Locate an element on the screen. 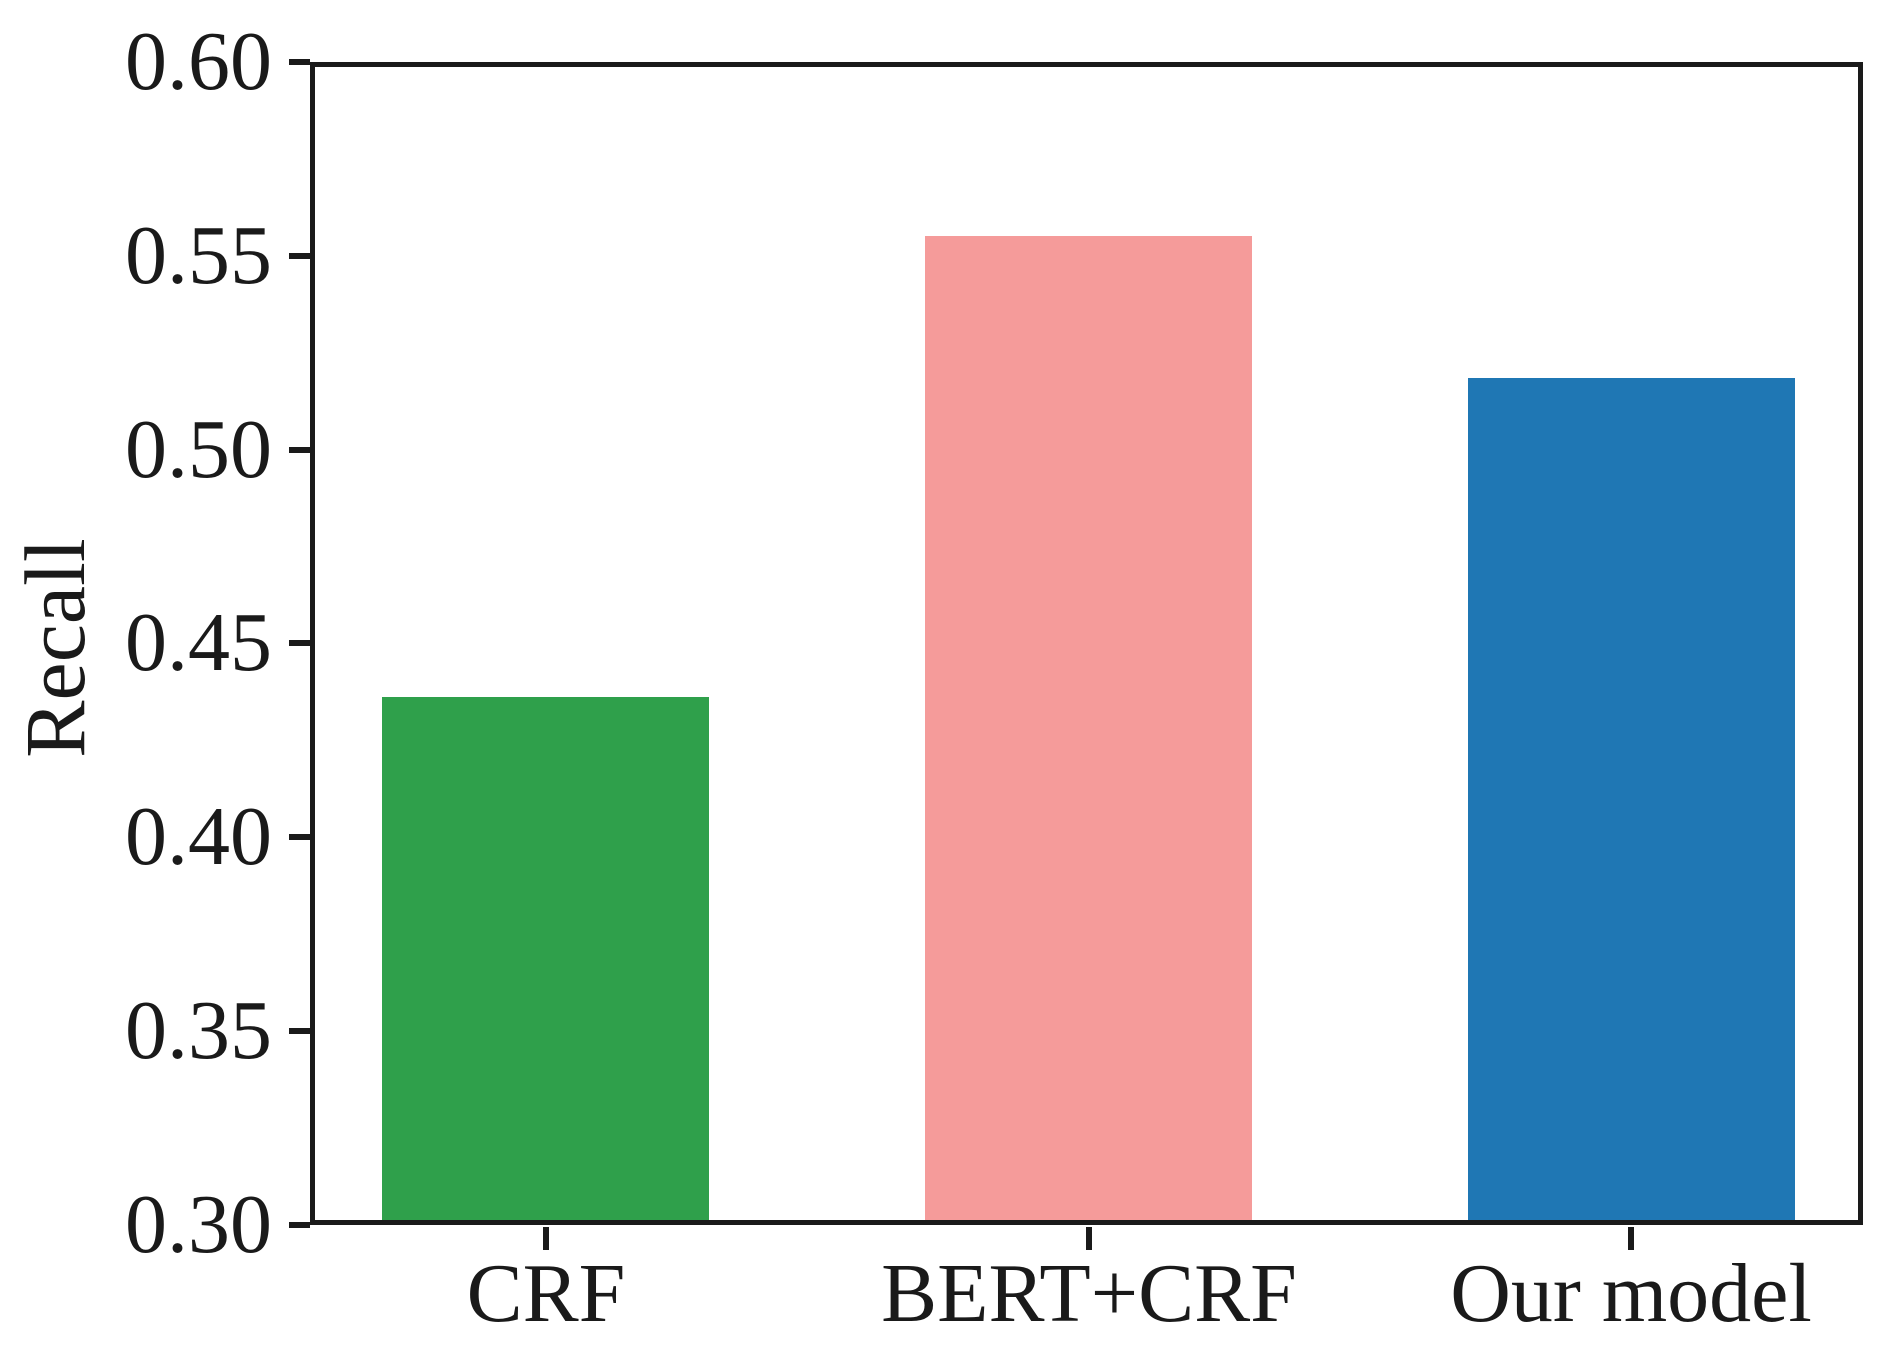 The height and width of the screenshot is (1357, 1895). x-tick-label-our-model: Our model is located at coordinates (1631, 1293).